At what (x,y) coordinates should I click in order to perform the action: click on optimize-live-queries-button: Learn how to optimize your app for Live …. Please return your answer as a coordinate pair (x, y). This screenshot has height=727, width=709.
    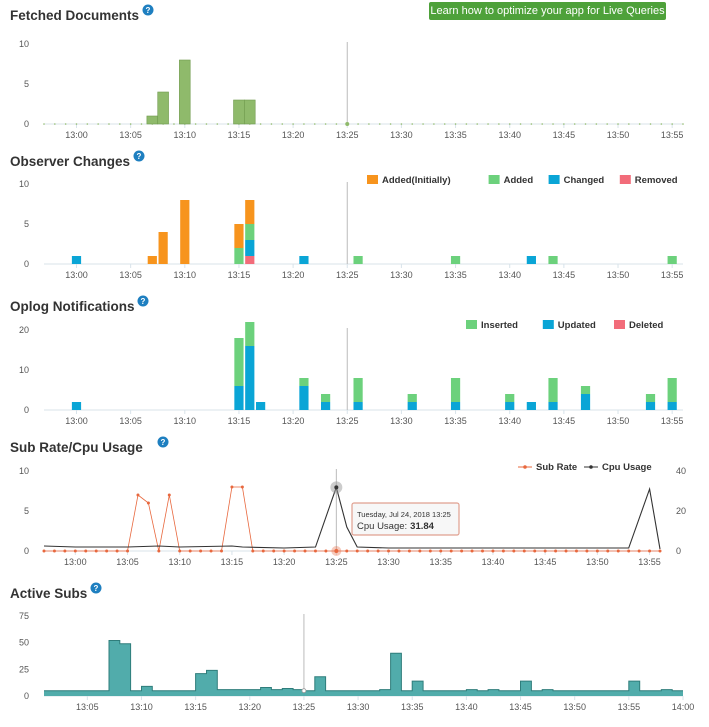
    Looking at the image, I should click on (547, 11).